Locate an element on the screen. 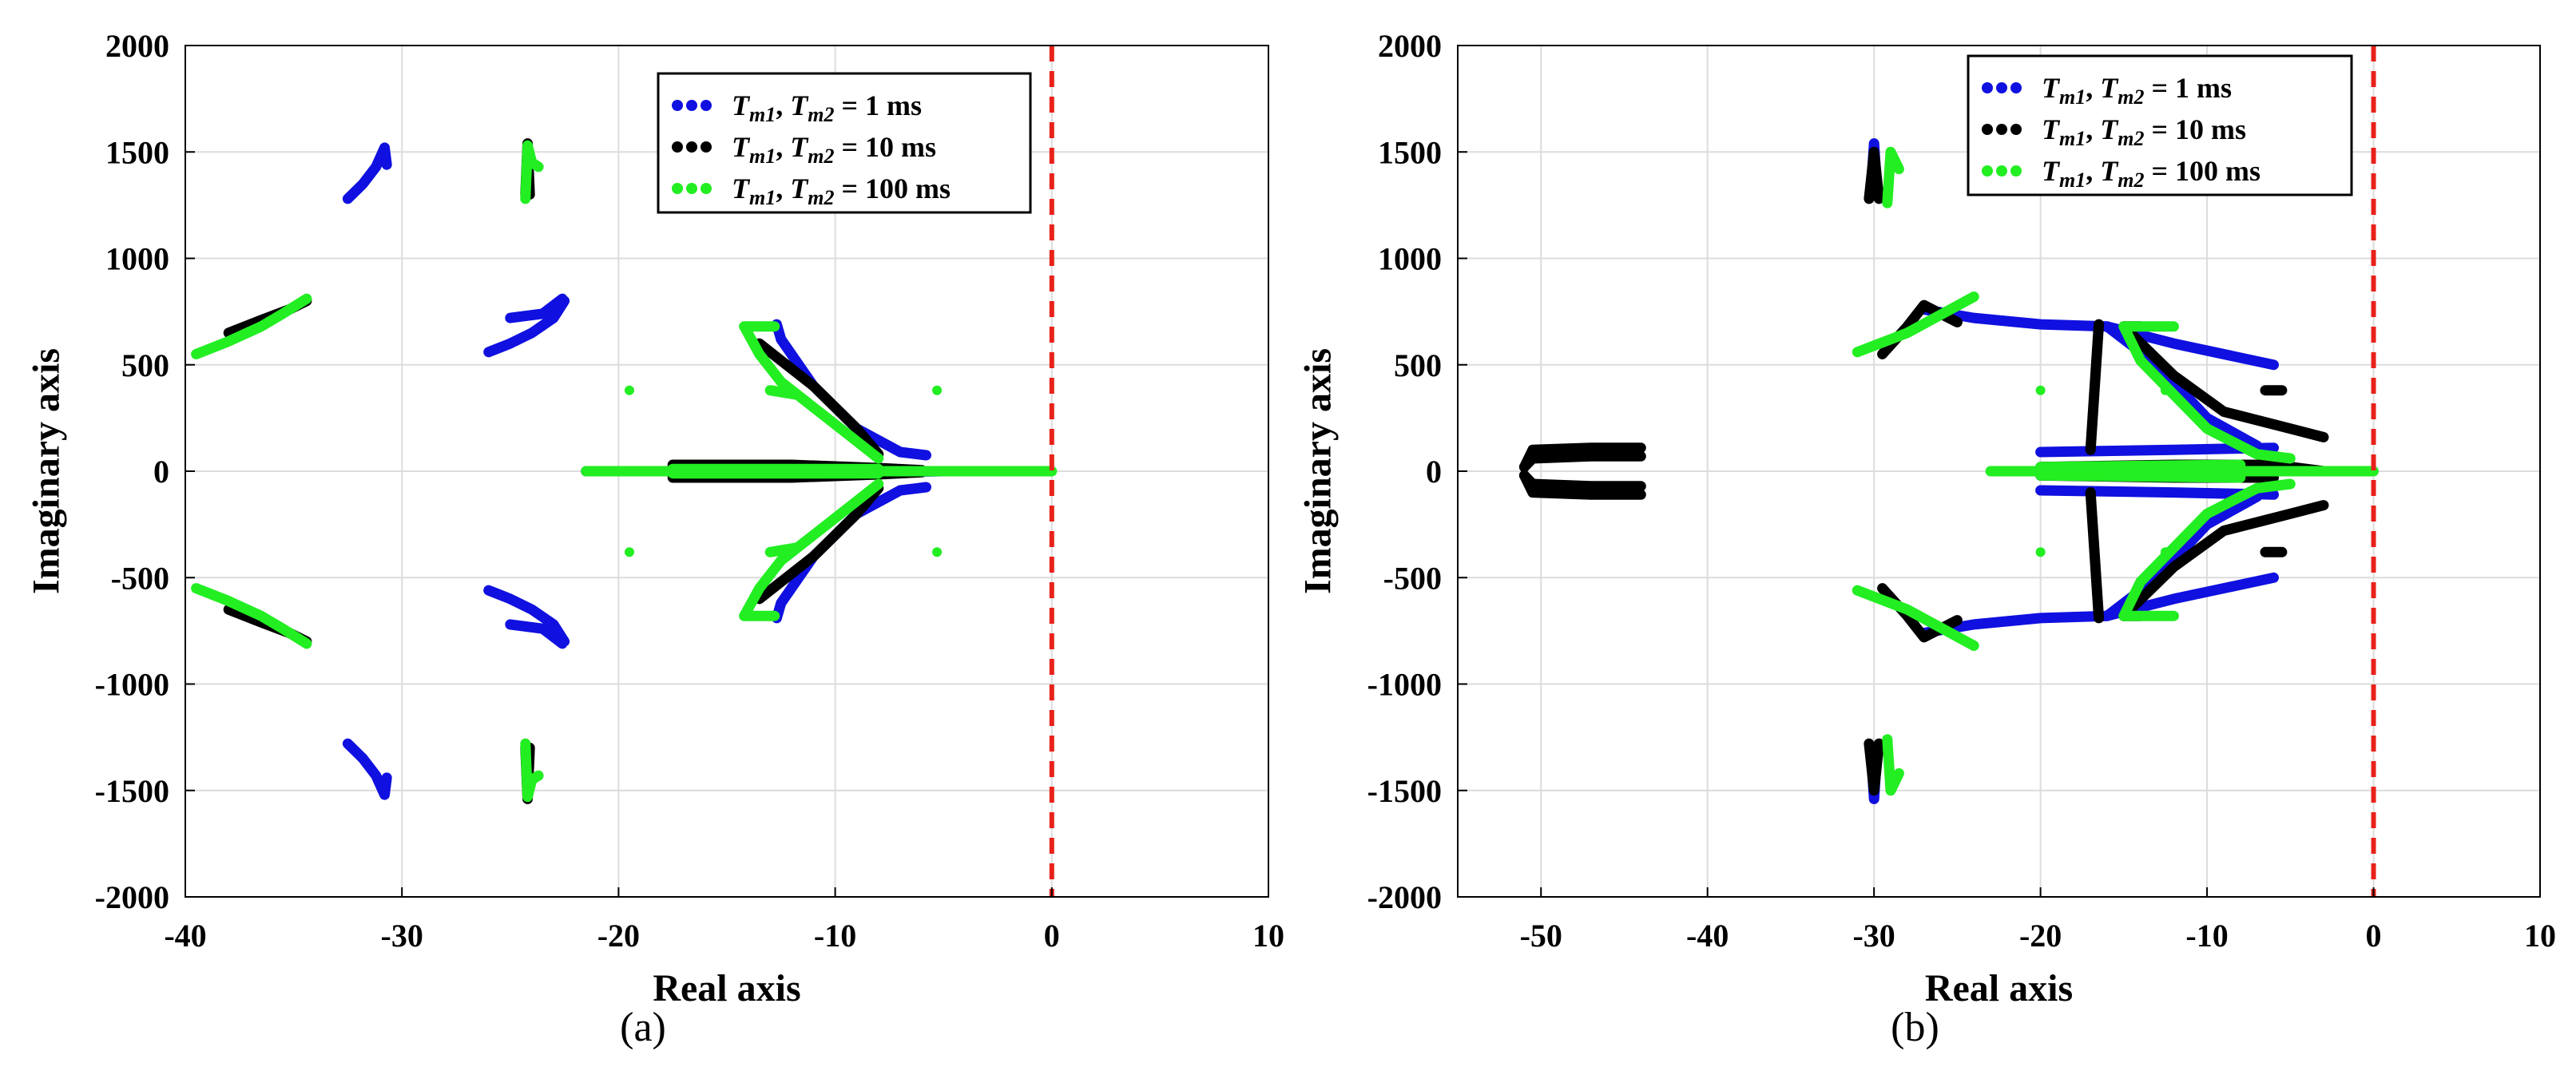 The width and height of the screenshot is (2576, 1067). x-tick-label: -50 is located at coordinates (1541, 936).